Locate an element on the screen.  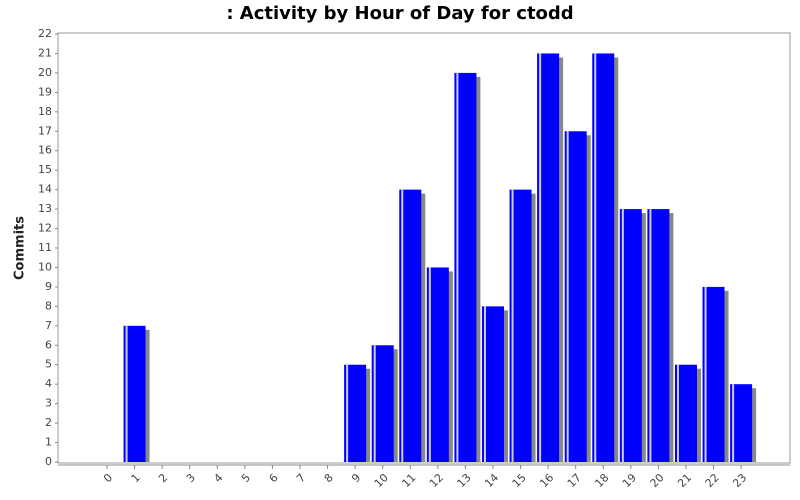
x-tick-label: 21 is located at coordinates (684, 480).